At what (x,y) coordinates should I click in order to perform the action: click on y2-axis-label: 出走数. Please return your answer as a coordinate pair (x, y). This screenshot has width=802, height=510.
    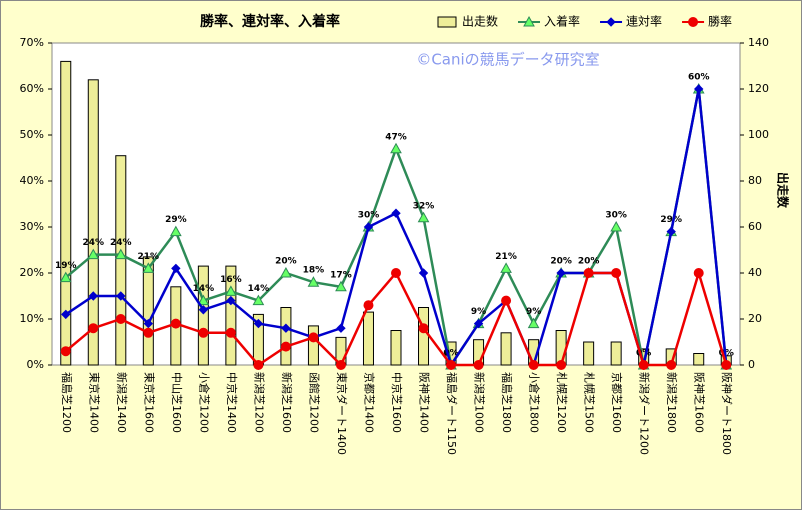
    Looking at the image, I should click on (783, 190).